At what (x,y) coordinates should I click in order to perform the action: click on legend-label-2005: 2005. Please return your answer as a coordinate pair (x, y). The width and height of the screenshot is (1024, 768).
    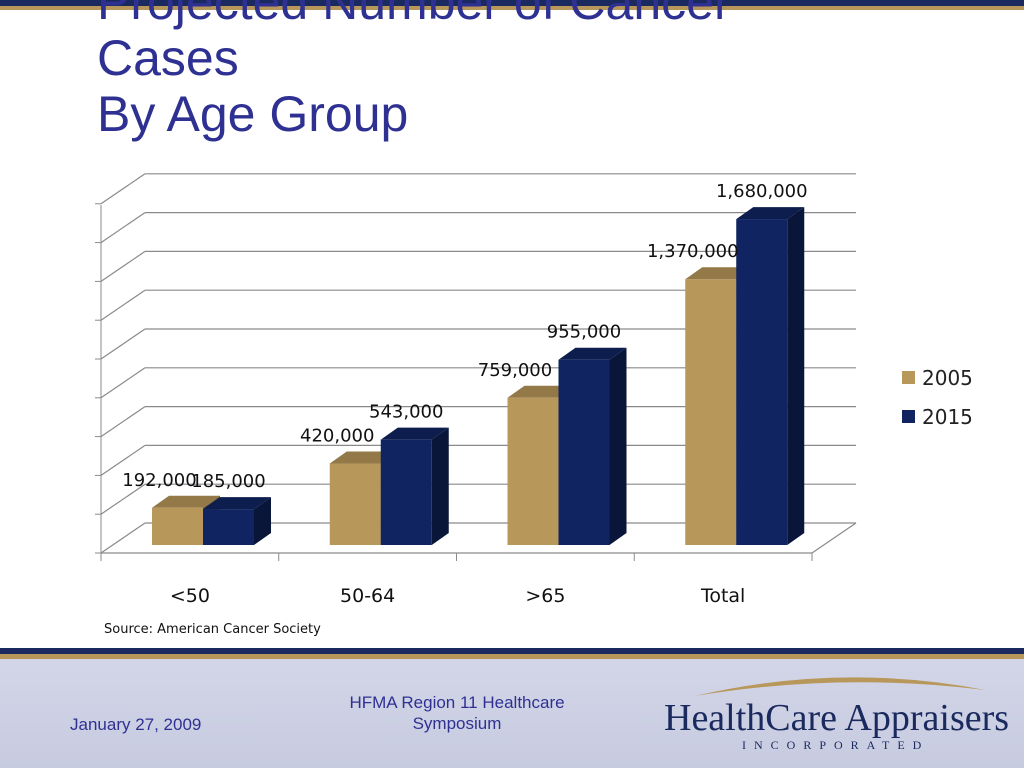
    Looking at the image, I should click on (947, 377).